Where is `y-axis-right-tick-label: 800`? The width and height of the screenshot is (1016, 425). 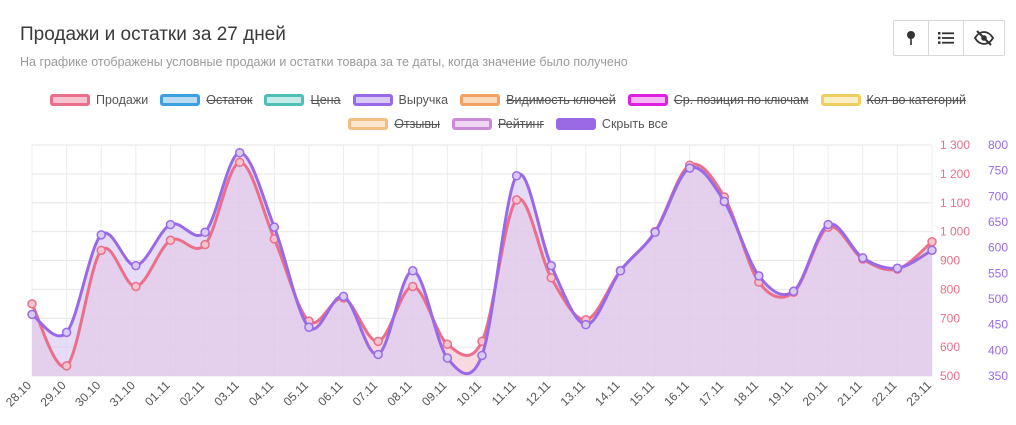
y-axis-right-tick-label: 800 is located at coordinates (998, 145).